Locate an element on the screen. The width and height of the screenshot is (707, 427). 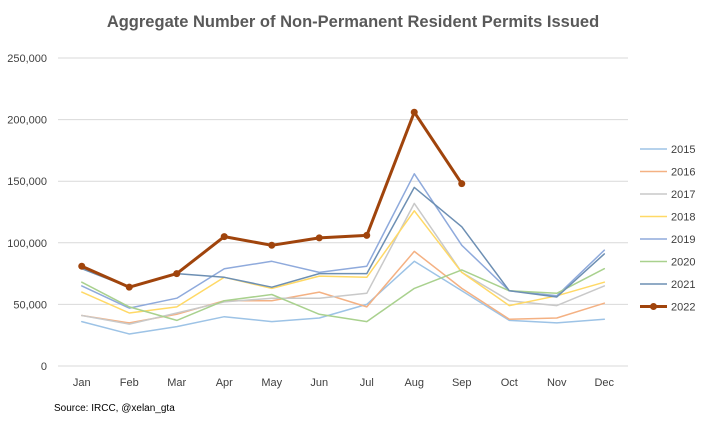
legend-item: 2016 is located at coordinates (667, 173).